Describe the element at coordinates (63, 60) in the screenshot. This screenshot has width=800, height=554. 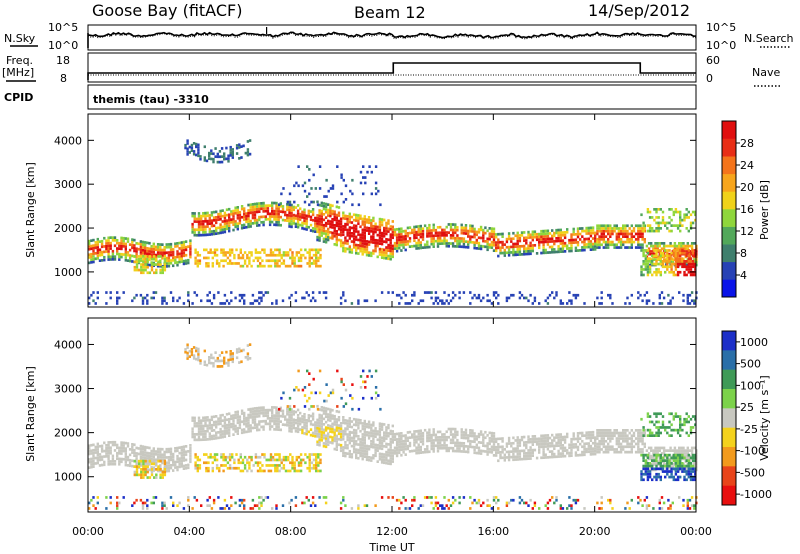
I see `freq-left-tick-top: 18` at that location.